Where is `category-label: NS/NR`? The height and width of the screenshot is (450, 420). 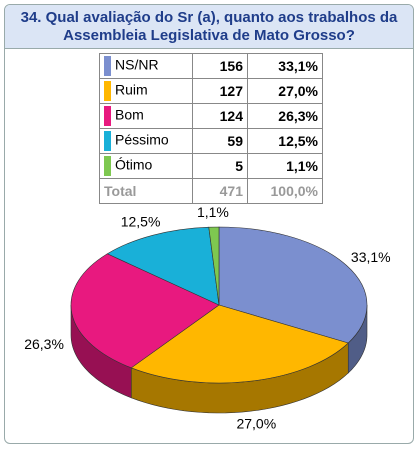
category-label: NS/NR is located at coordinates (137, 64).